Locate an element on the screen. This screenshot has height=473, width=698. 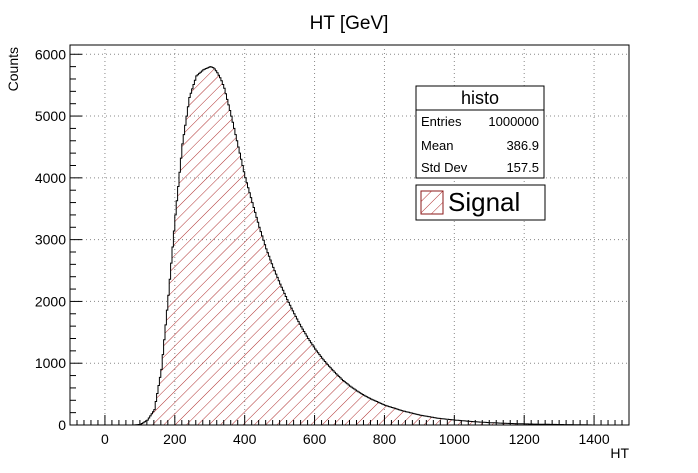
x-tick-label-1: 200 is located at coordinates (175, 439).